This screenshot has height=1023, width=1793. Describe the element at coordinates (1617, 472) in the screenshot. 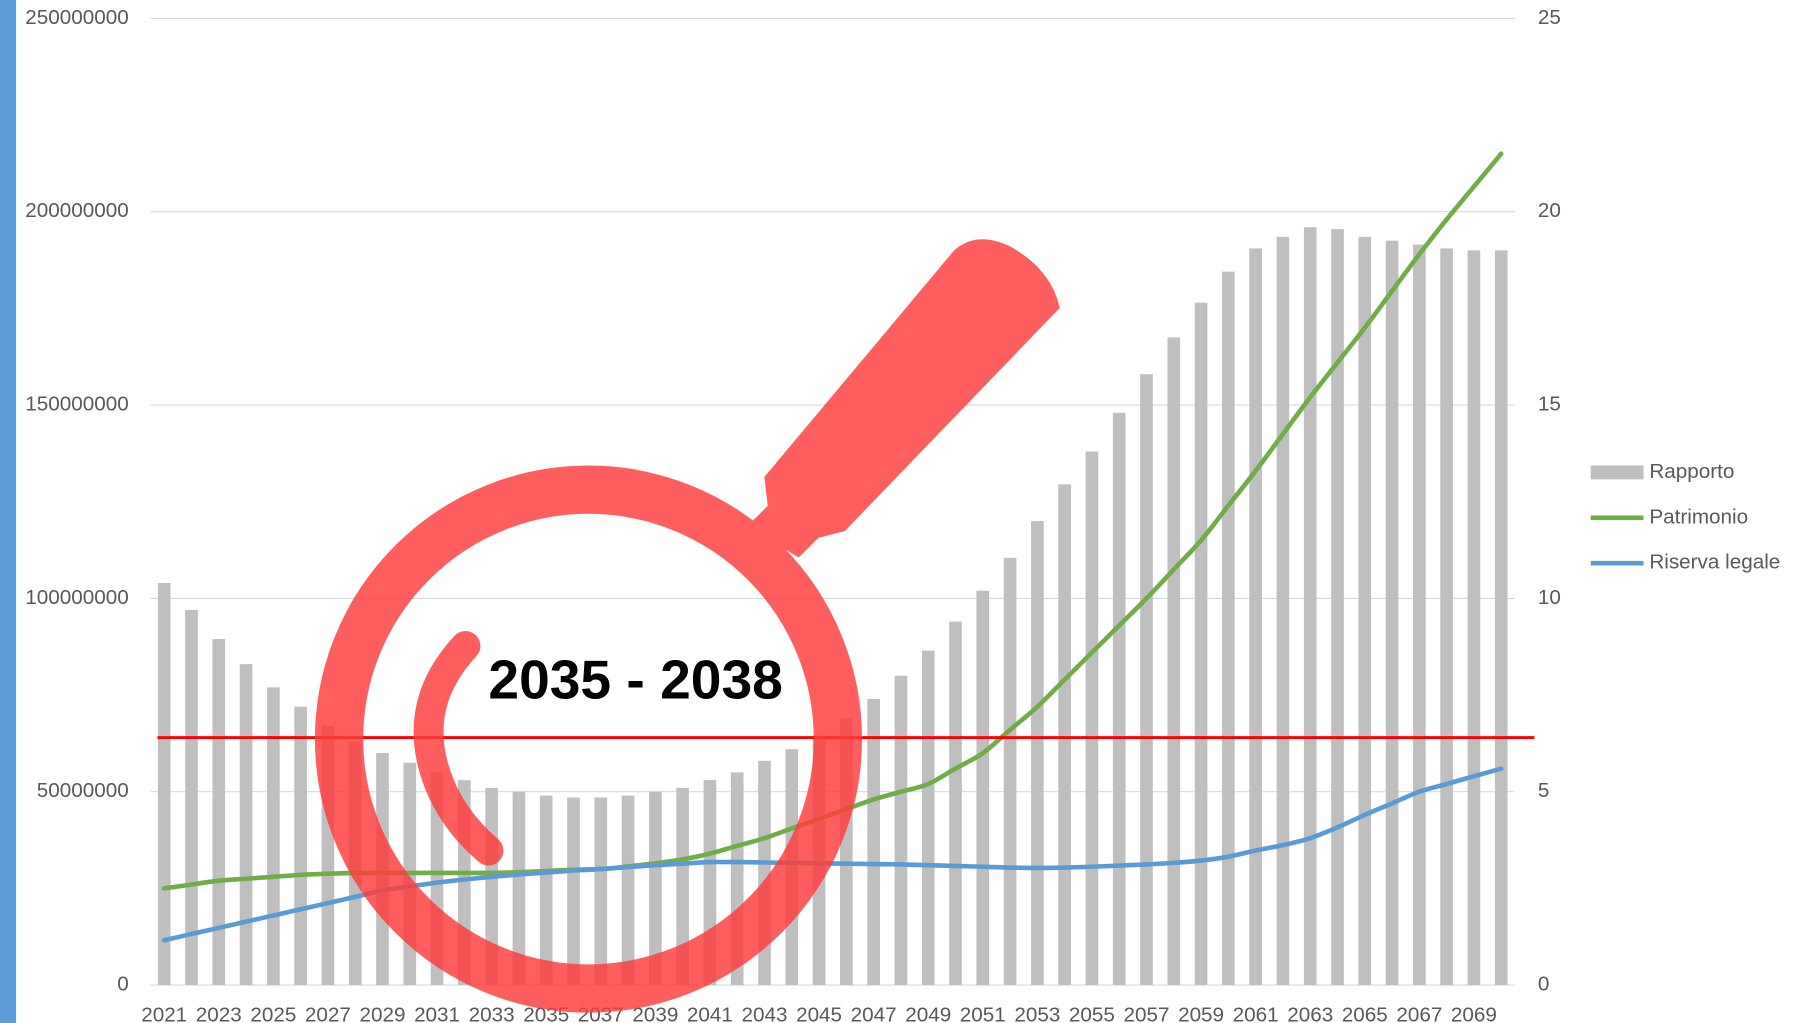

I see `legend-swatch` at that location.